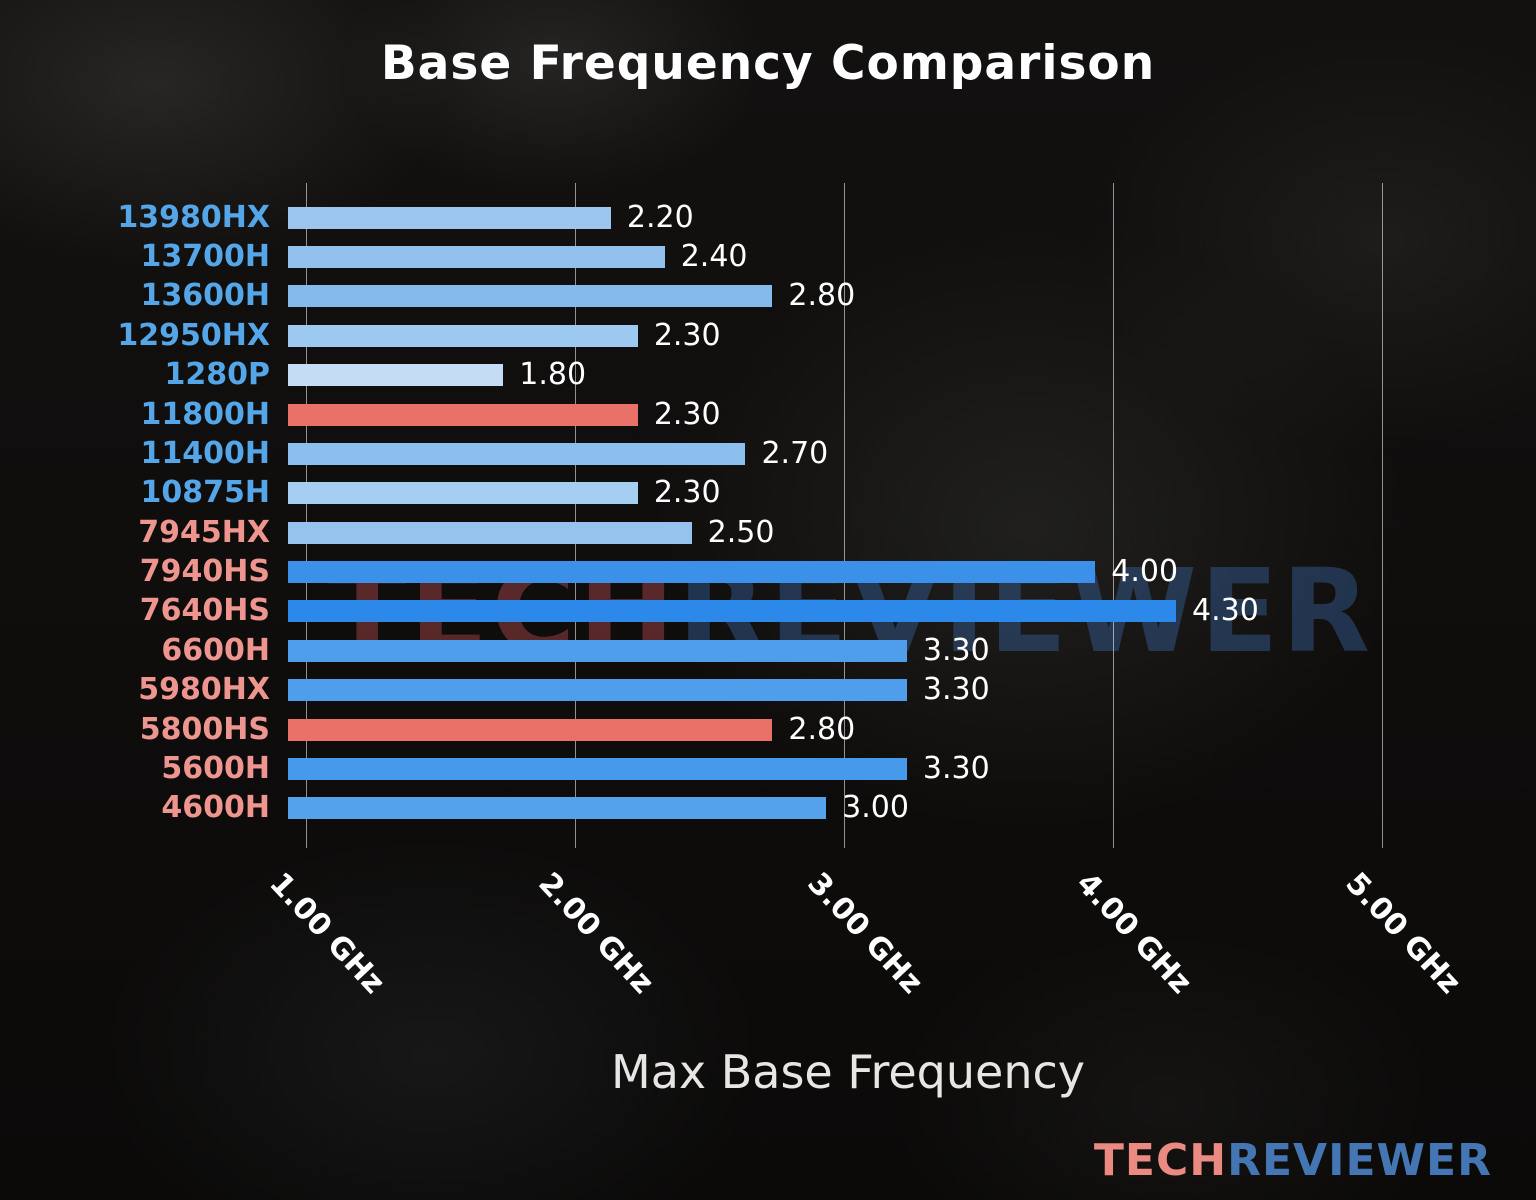  I want to click on x-tick-label: 2.00 GHz, so click(596, 933).